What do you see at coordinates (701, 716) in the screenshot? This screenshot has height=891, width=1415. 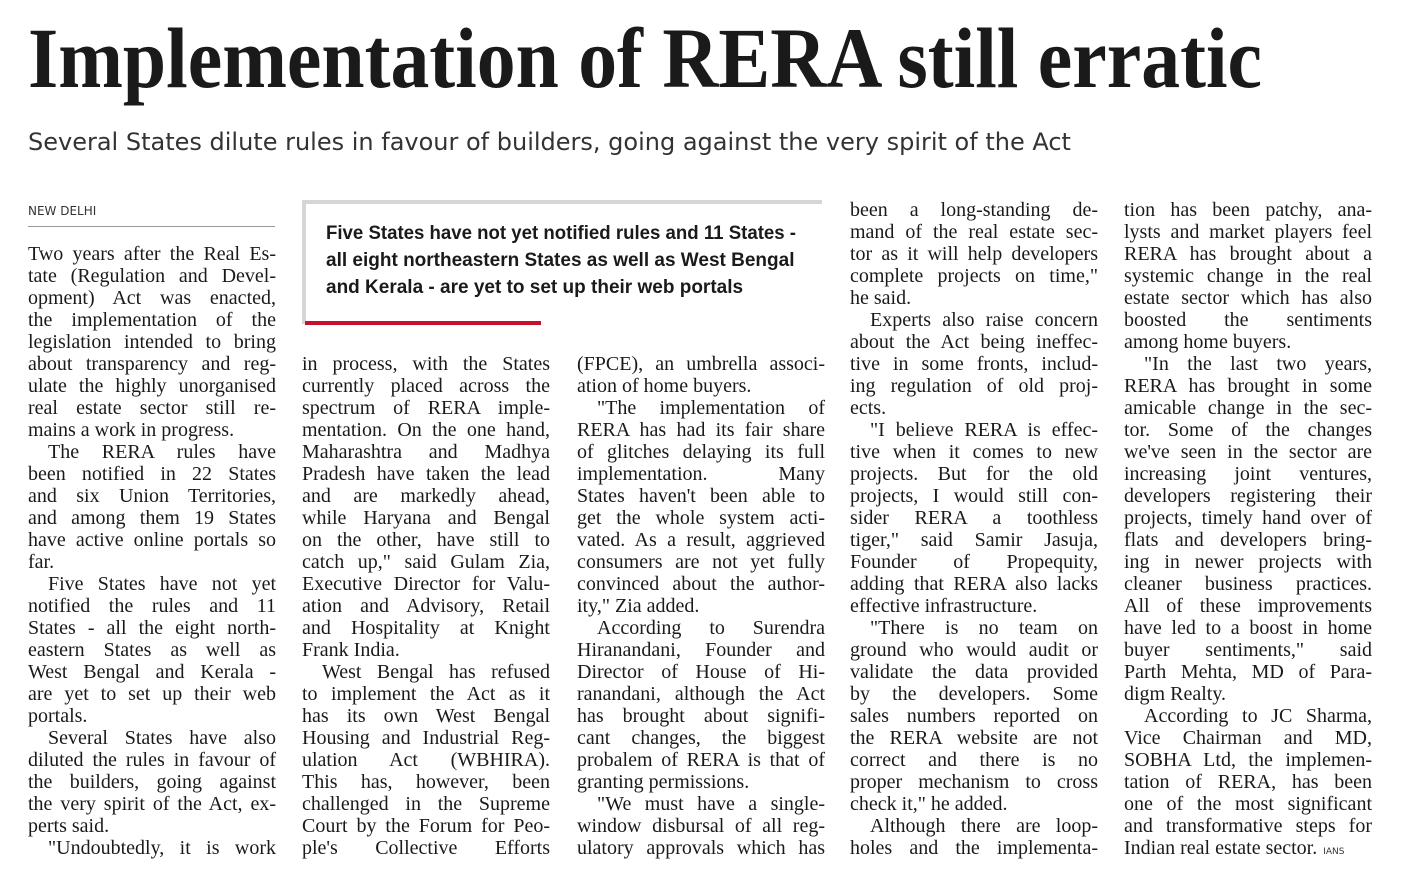 I see `text-line: has brought about signifi-` at bounding box center [701, 716].